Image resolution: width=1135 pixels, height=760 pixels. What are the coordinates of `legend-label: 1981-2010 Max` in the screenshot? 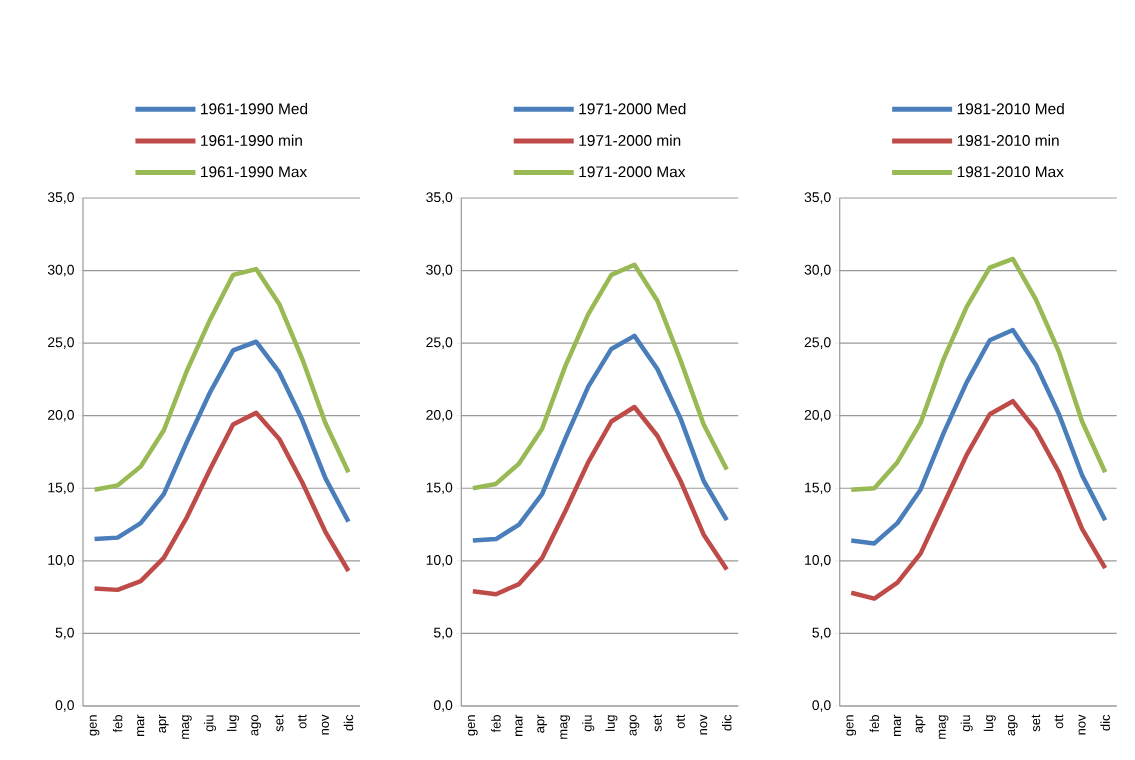 It's located at (1010, 172).